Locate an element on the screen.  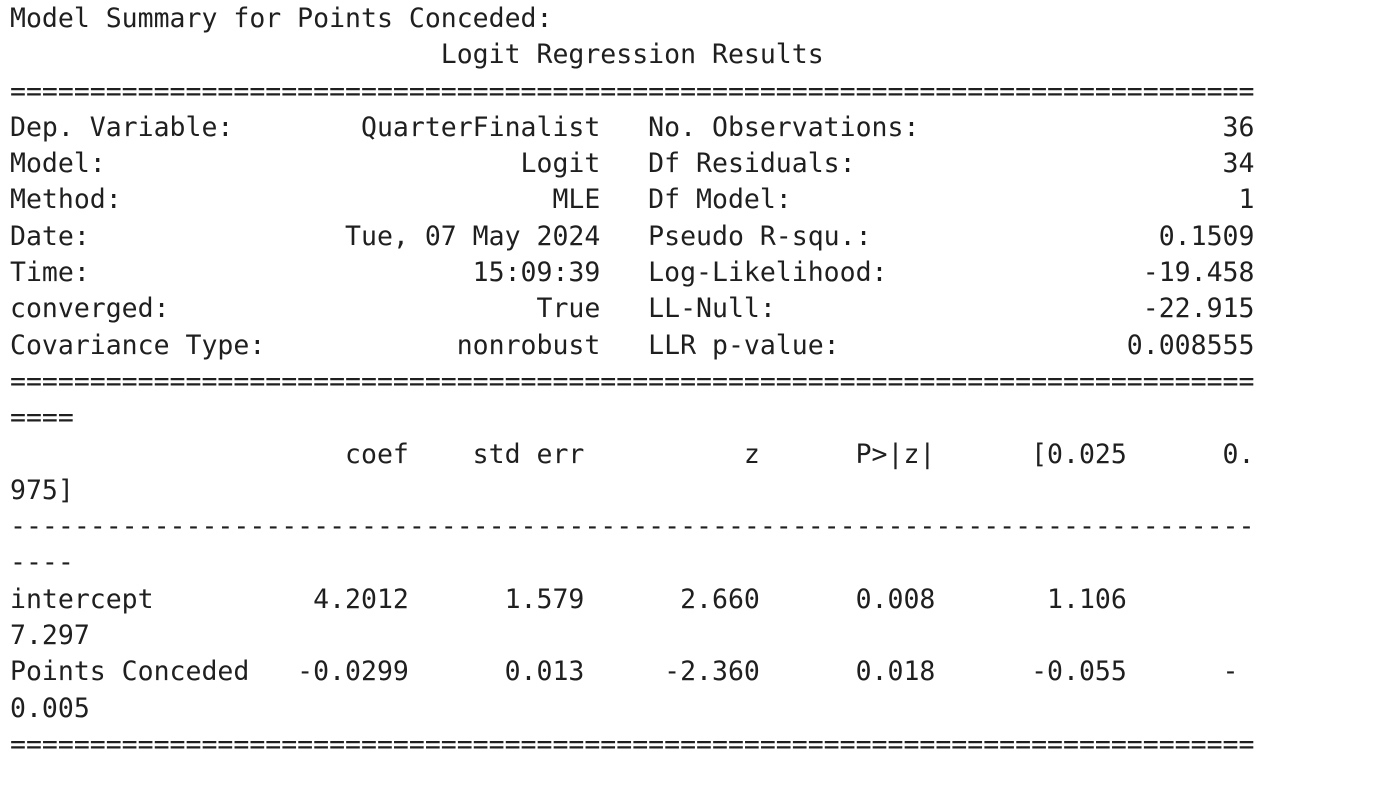
summary-row: converged: True LL-Null: -22.915 is located at coordinates (632, 309).